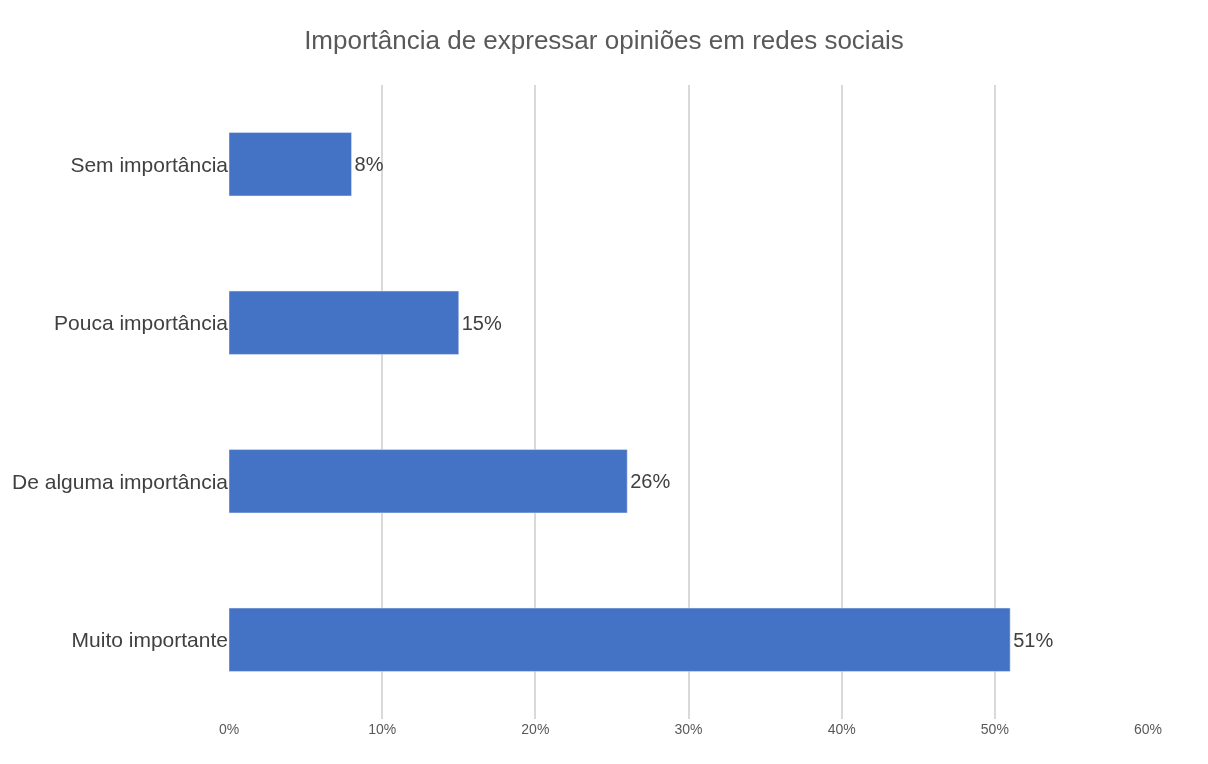 Image resolution: width=1208 pixels, height=764 pixels. What do you see at coordinates (650, 481) in the screenshot?
I see `data-label: 26%` at bounding box center [650, 481].